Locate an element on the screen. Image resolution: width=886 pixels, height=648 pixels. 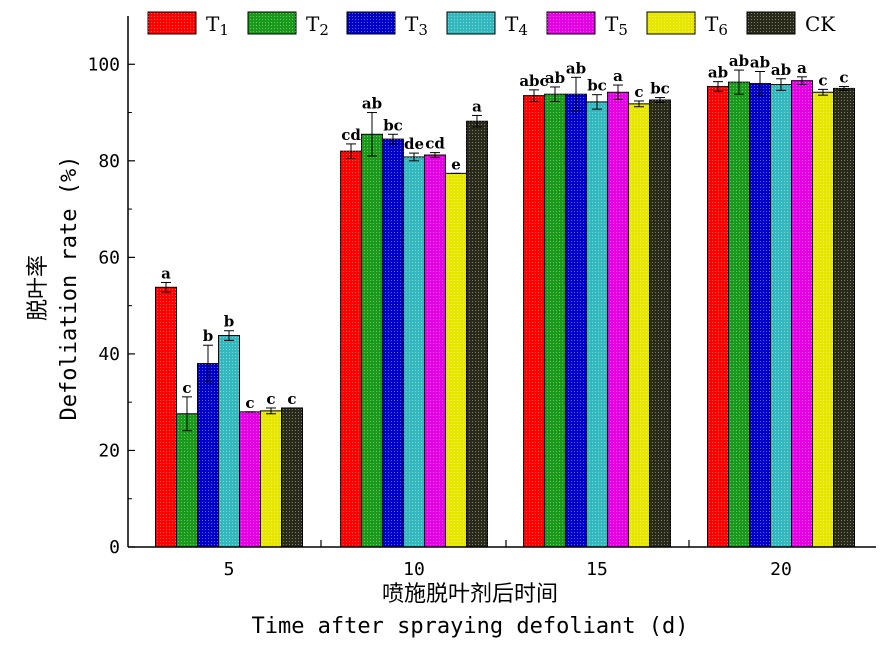
significance-letter: de is located at coordinates (414, 144).